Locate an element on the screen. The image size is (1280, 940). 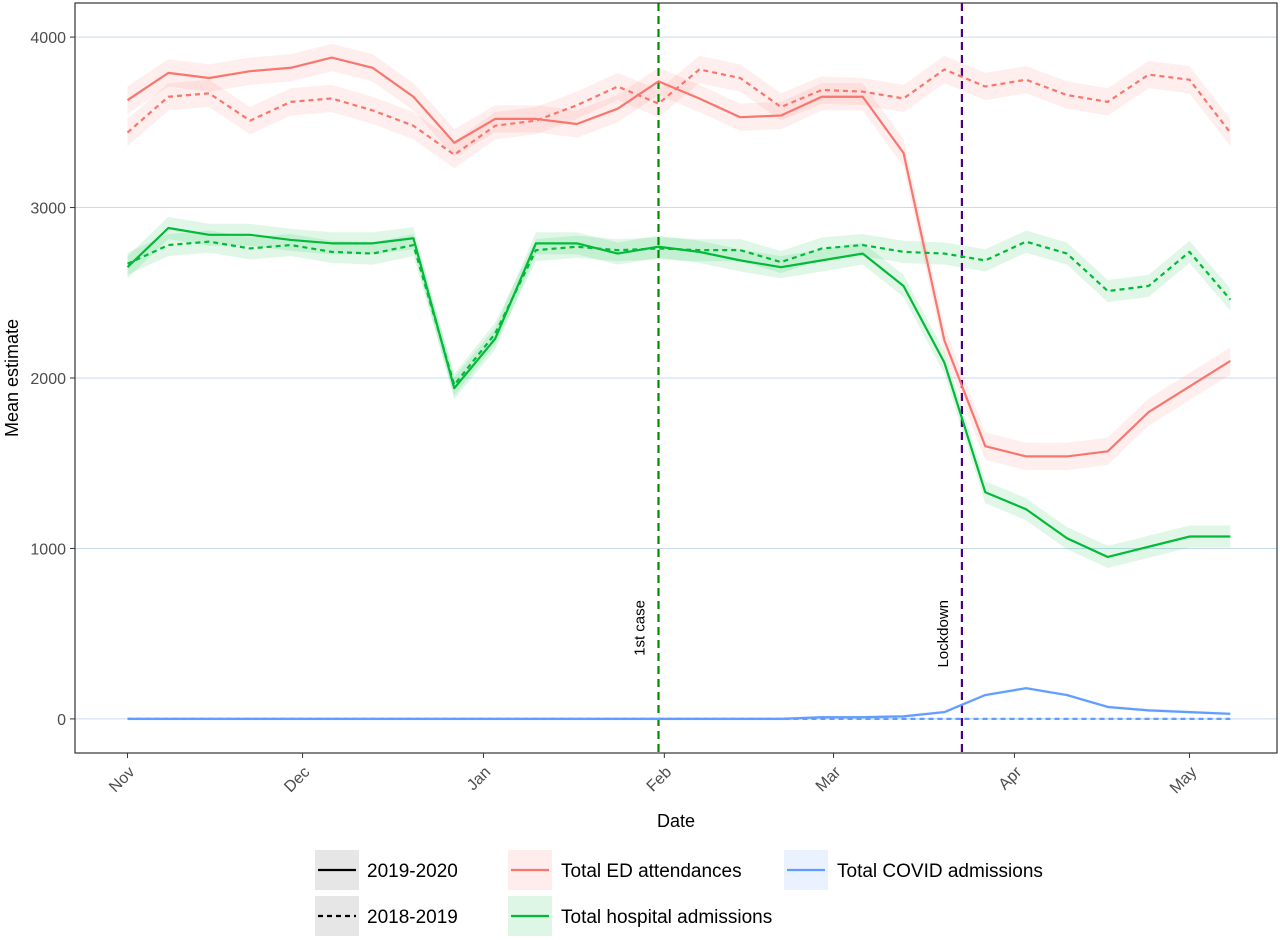
legend-label: 2018-2019 is located at coordinates (412, 917).